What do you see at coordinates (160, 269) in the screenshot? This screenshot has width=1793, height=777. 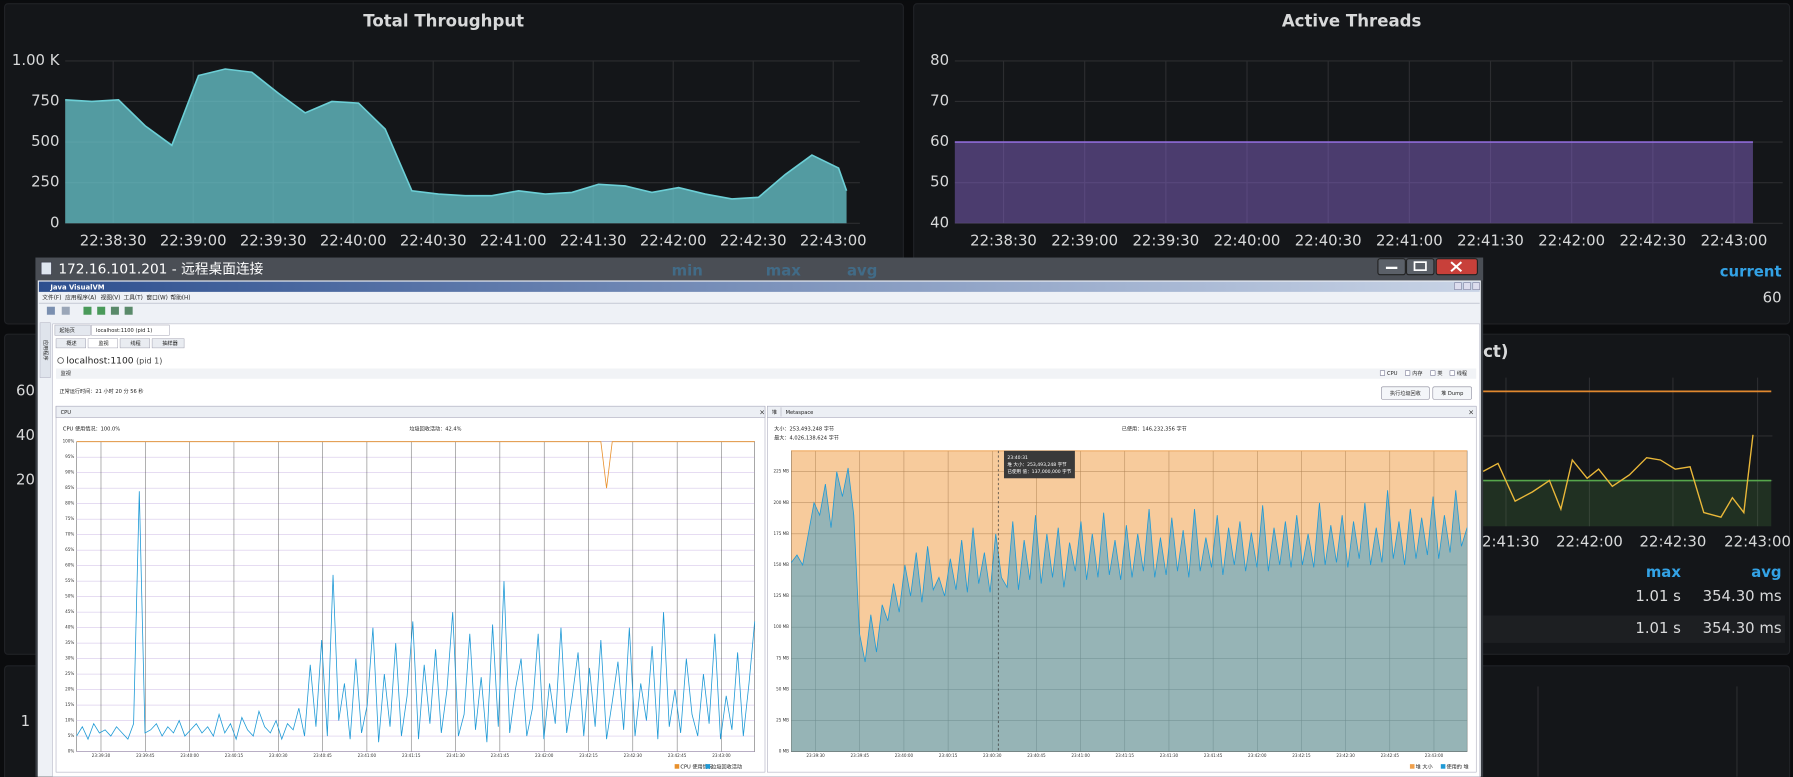 I see `window-title: 172.16.101.201 - 远程桌面连接` at bounding box center [160, 269].